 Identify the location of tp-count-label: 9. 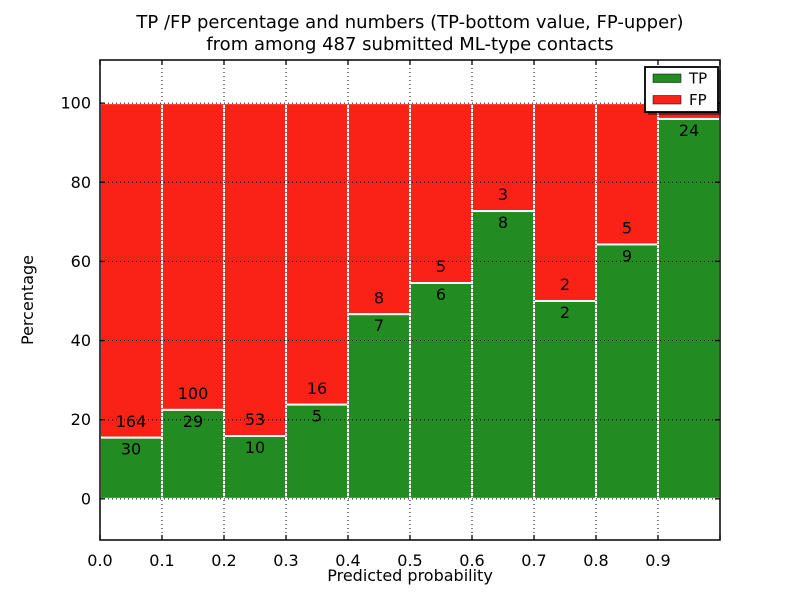
(627, 255).